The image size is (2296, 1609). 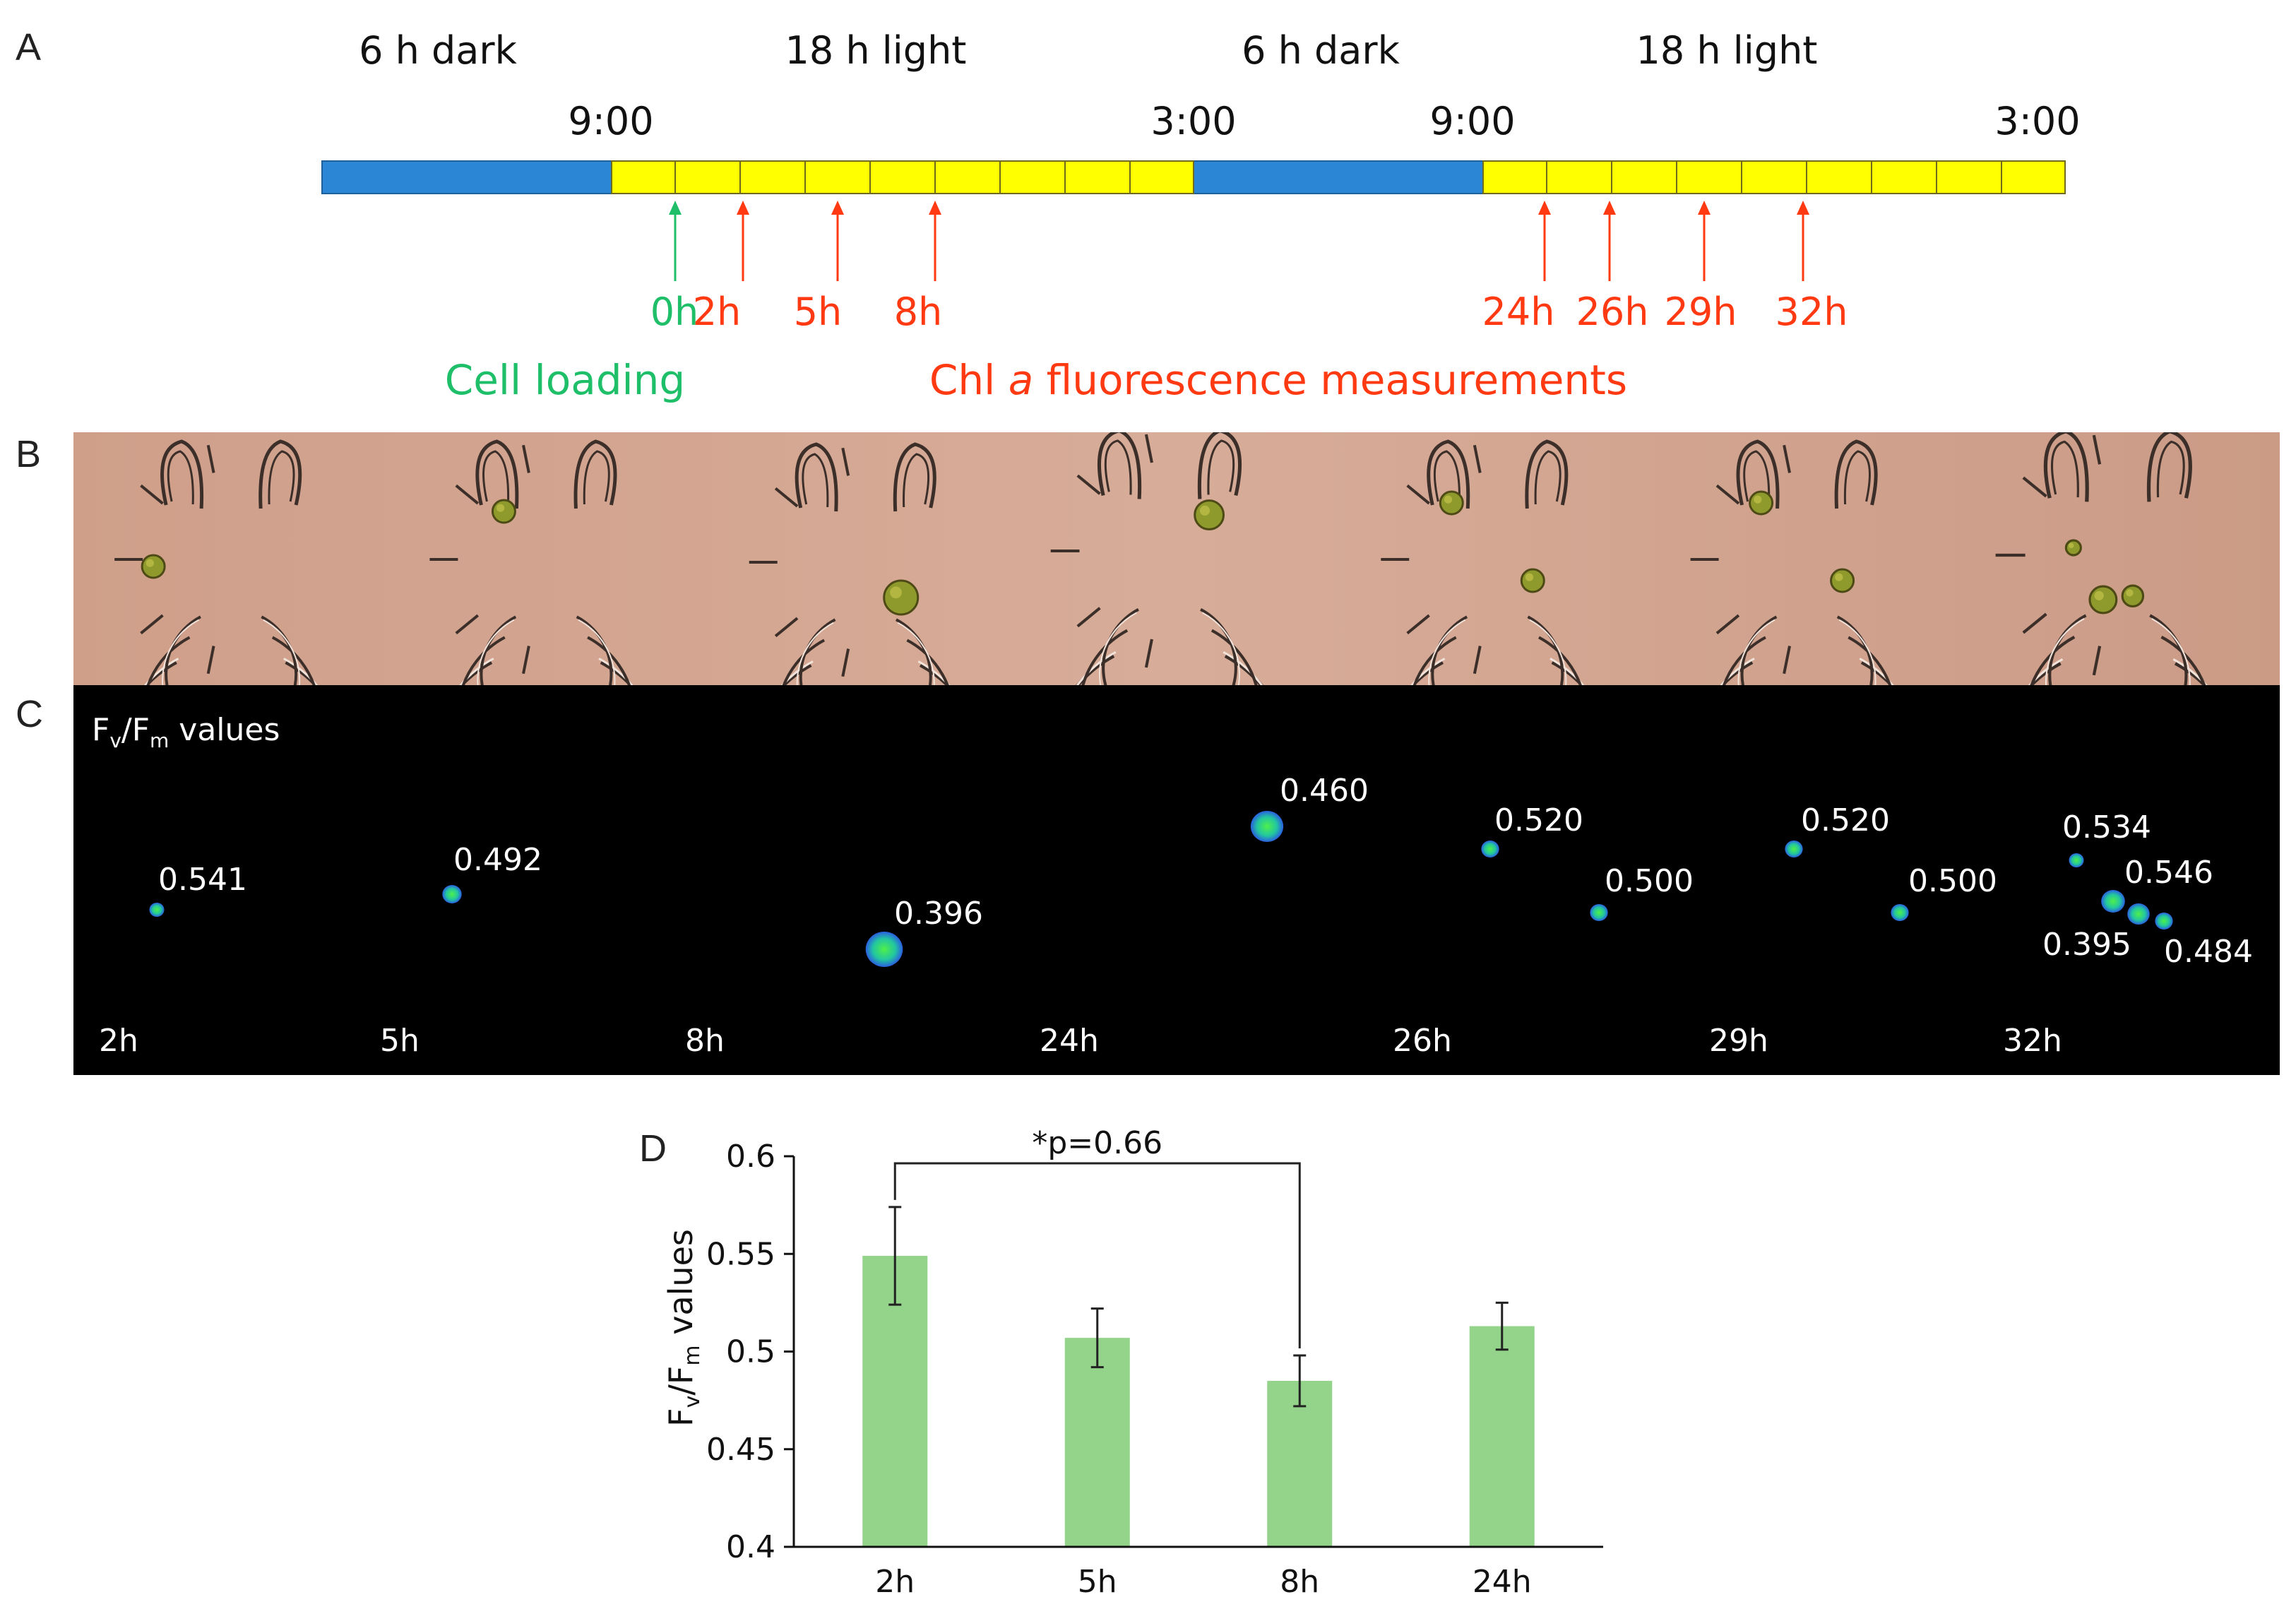 What do you see at coordinates (565, 380) in the screenshot?
I see `loading-caption: Cell loading` at bounding box center [565, 380].